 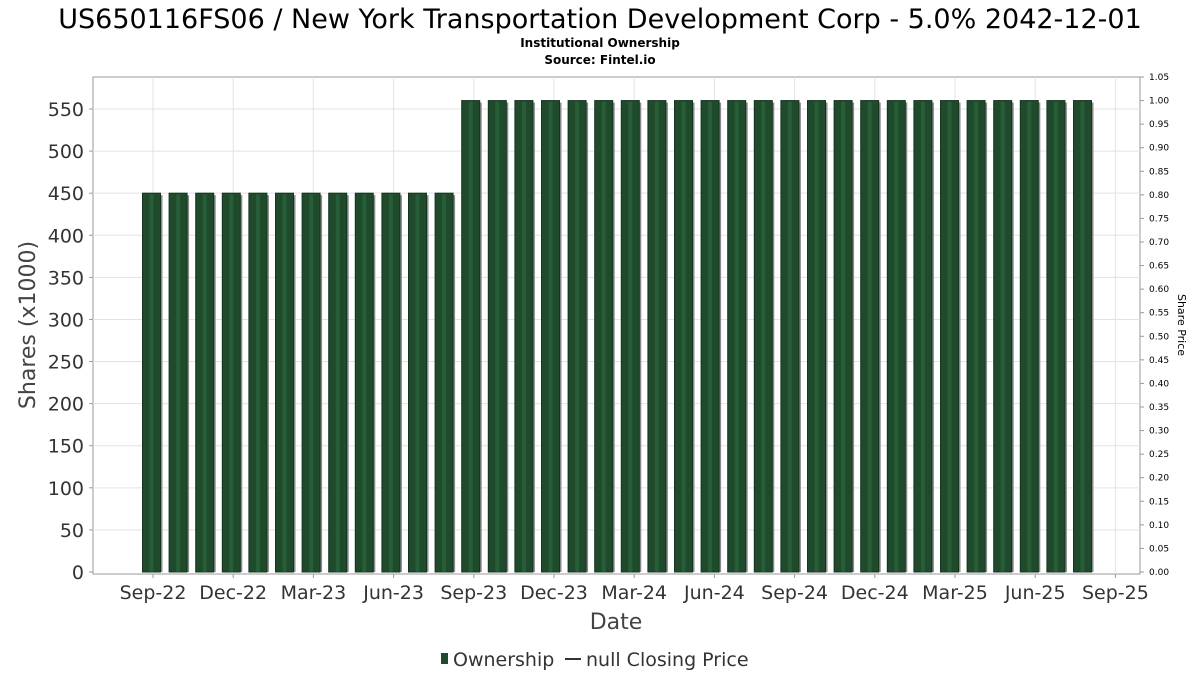 I want to click on y2-tick-label: 0.25, so click(x=1159, y=455).